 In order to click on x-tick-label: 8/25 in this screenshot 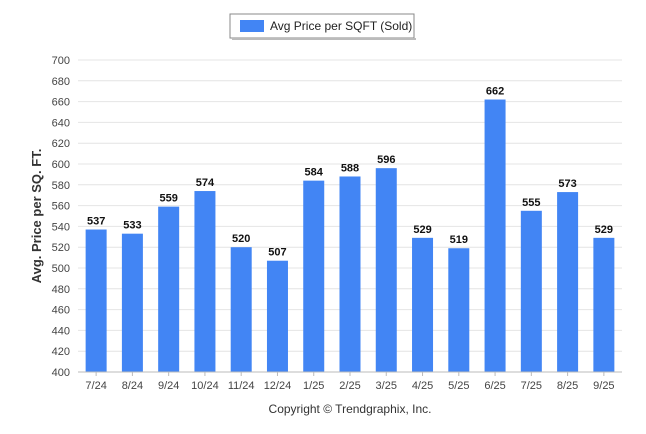, I will do `click(567, 386)`.